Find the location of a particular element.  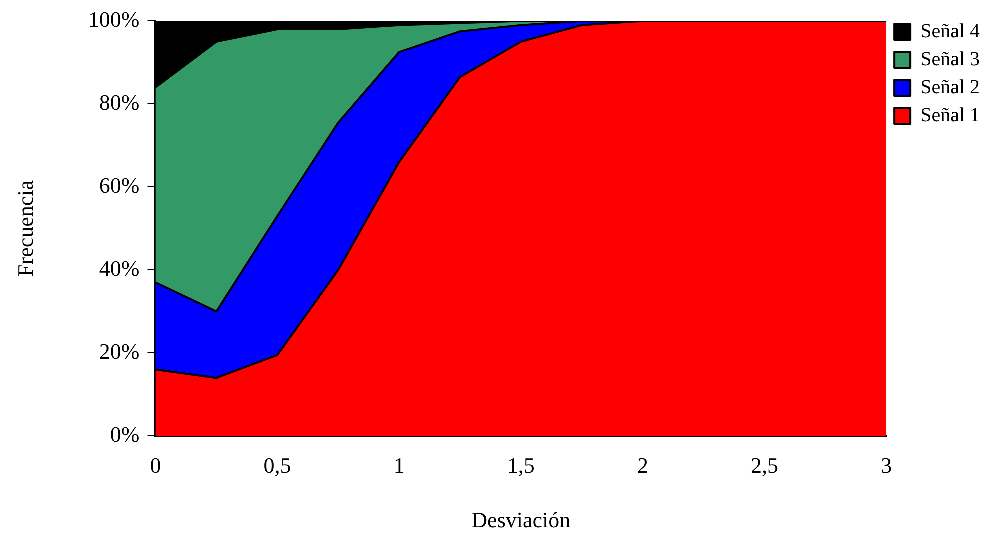

x-tick-label: 1 is located at coordinates (399, 465).